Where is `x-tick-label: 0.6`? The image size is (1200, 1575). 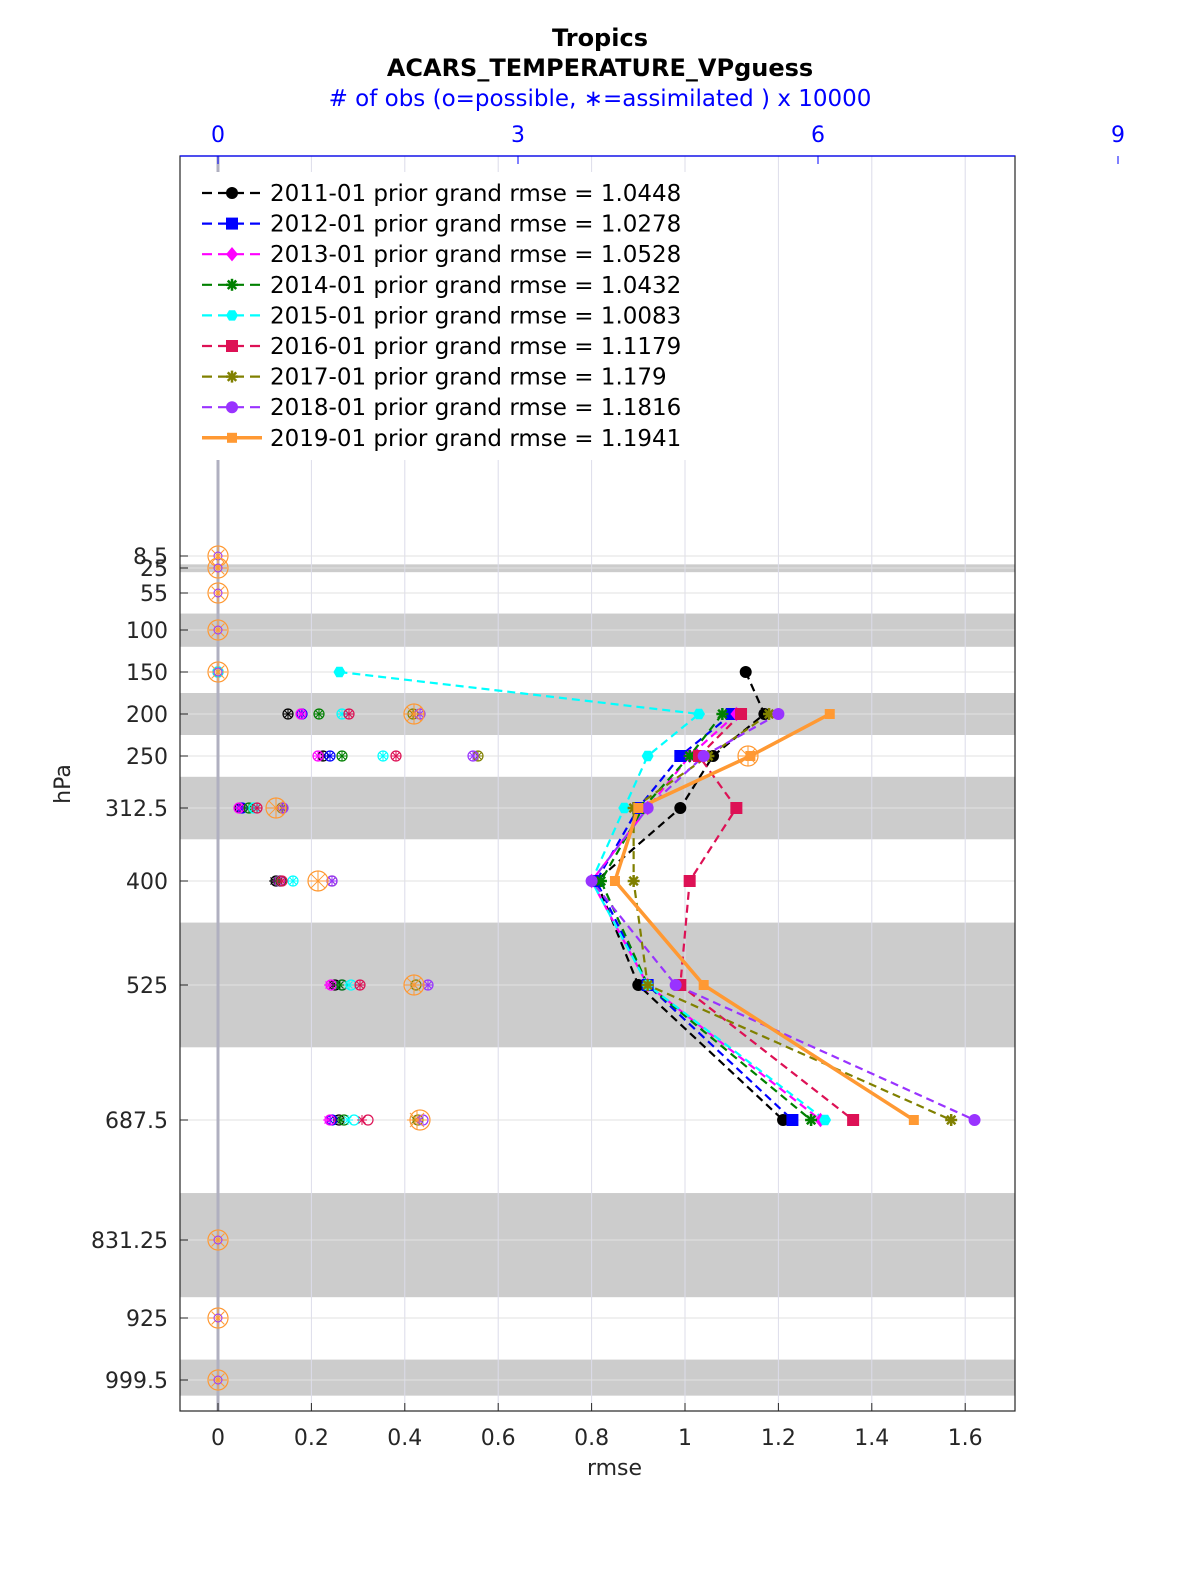 x-tick-label: 0.6 is located at coordinates (498, 1438).